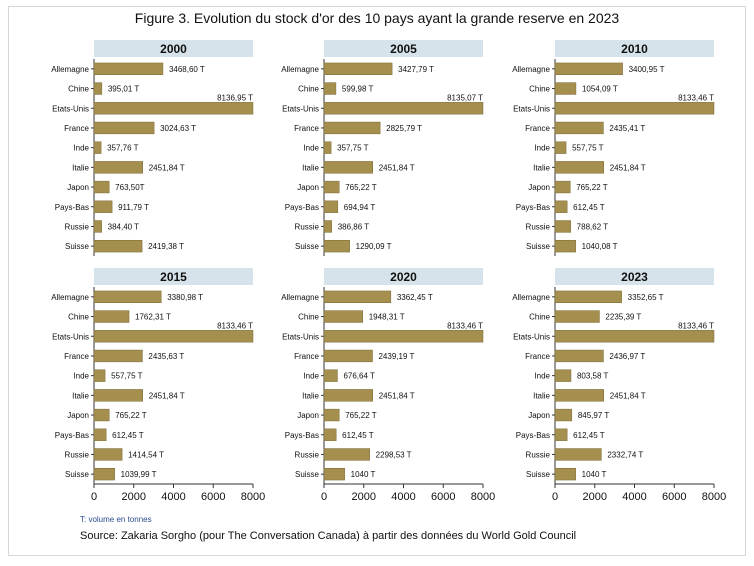  Describe the element at coordinates (185, 297) in the screenshot. I see `value-label: 3380,98 T` at that location.